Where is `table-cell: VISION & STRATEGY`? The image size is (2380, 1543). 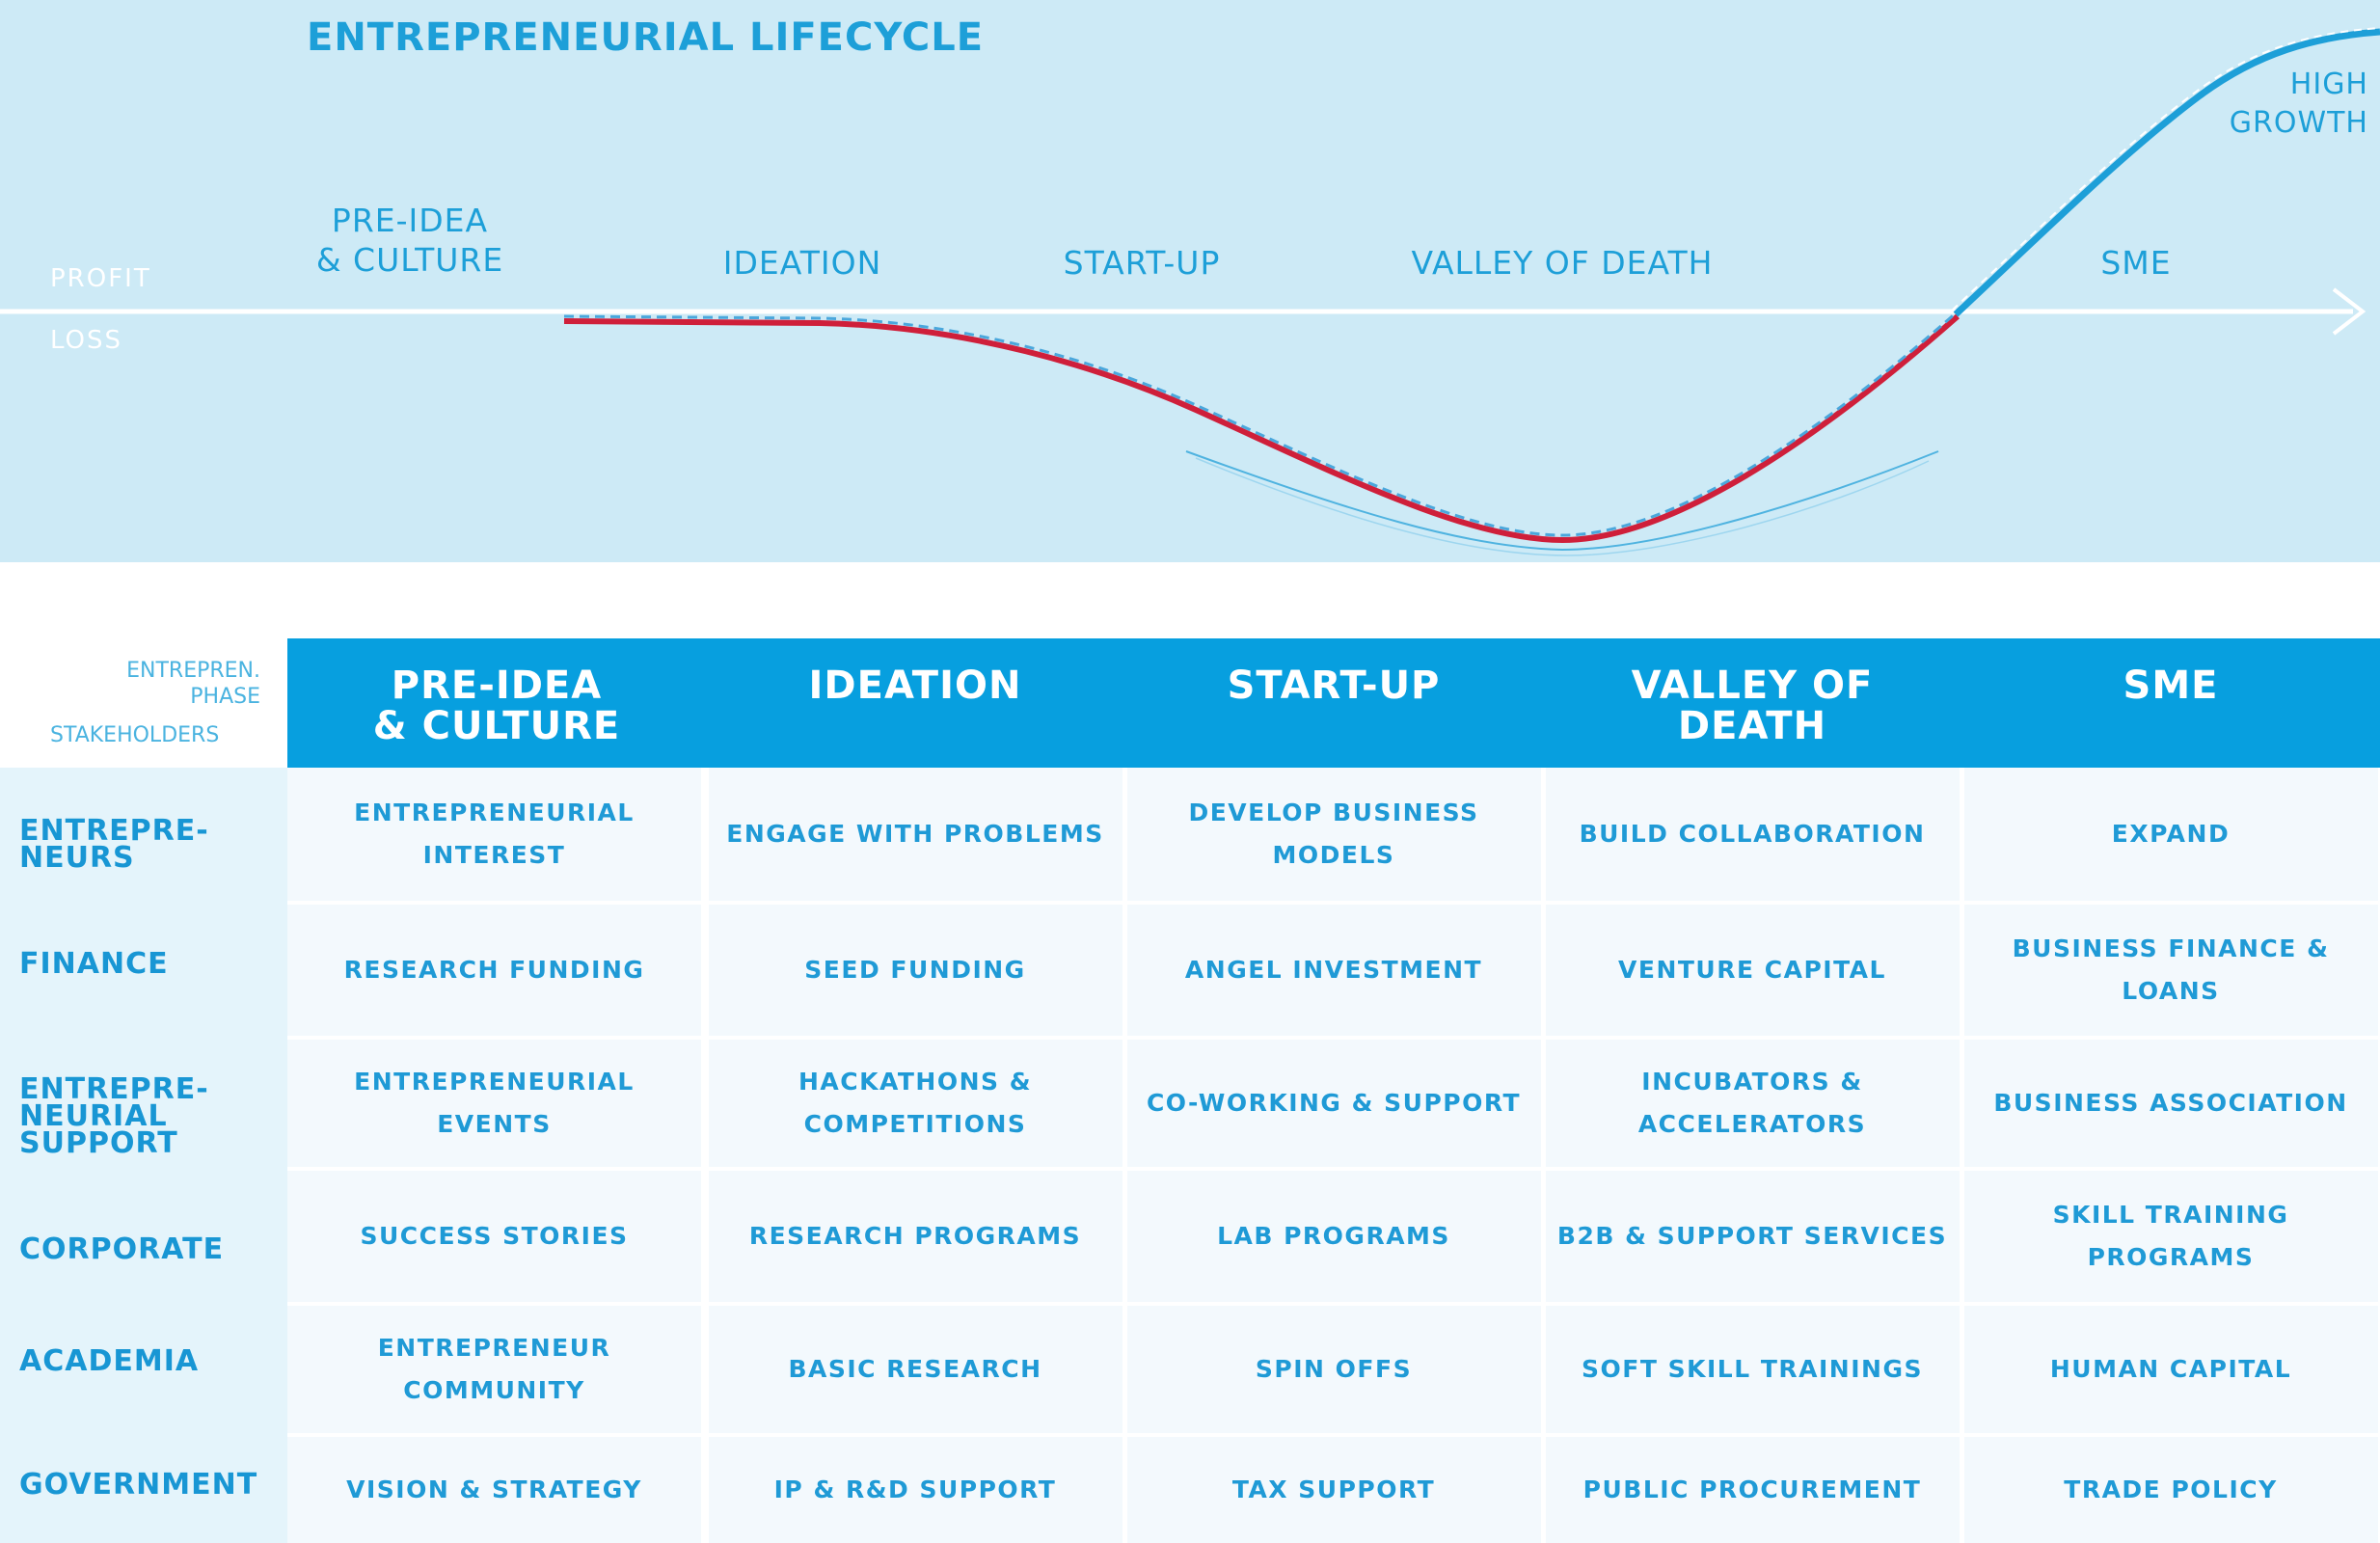 table-cell: VISION & STRATEGY is located at coordinates (494, 1490).